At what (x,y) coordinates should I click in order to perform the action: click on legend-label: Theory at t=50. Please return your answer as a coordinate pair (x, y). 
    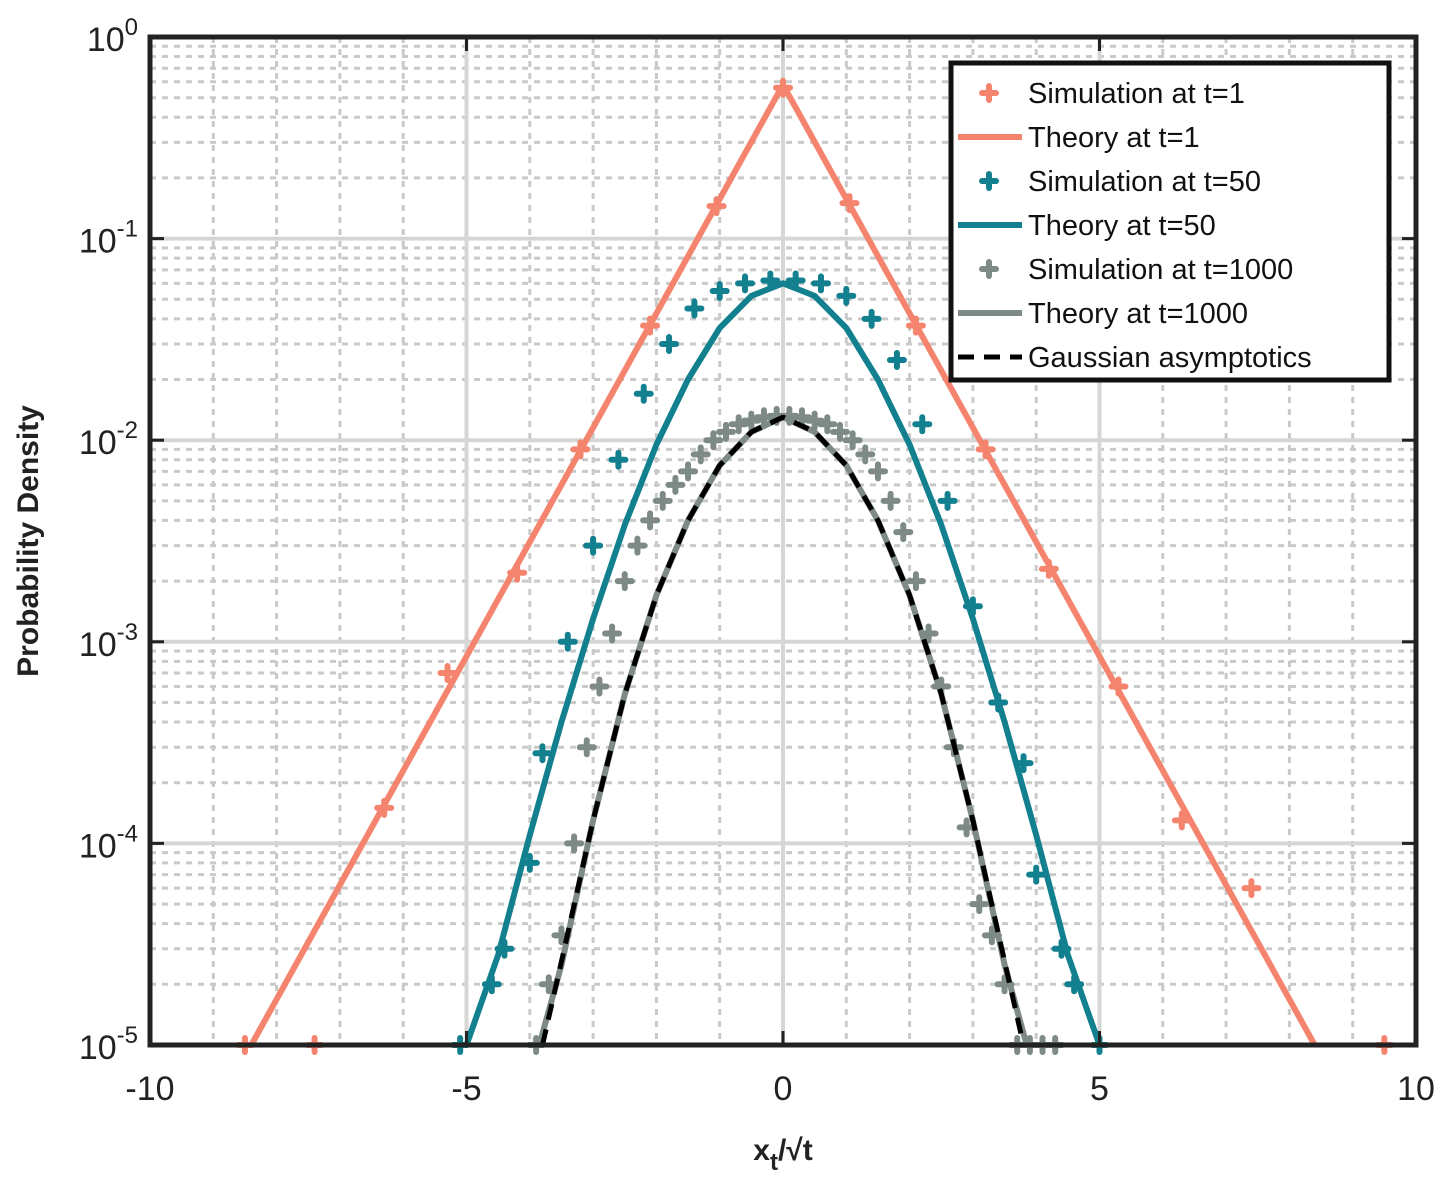
    Looking at the image, I should click on (1122, 226).